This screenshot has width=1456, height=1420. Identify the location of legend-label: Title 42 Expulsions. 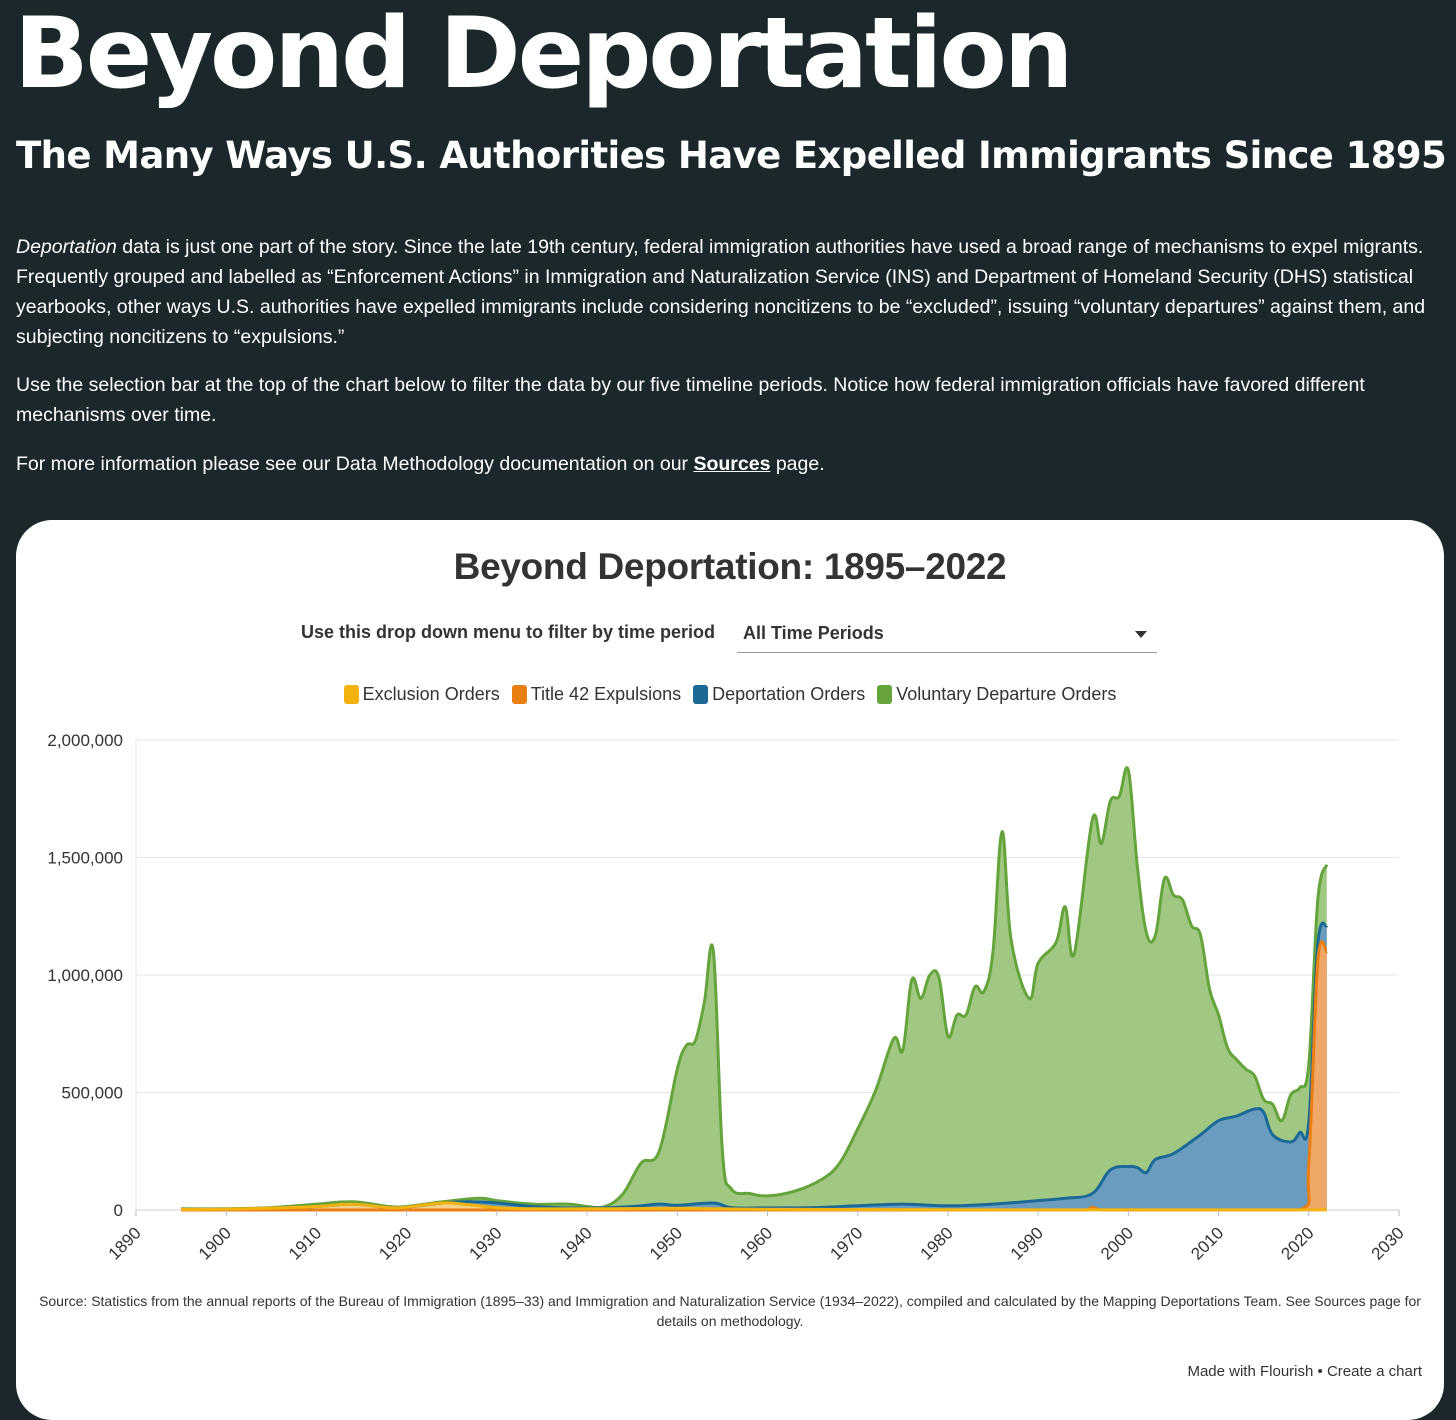
(606, 694).